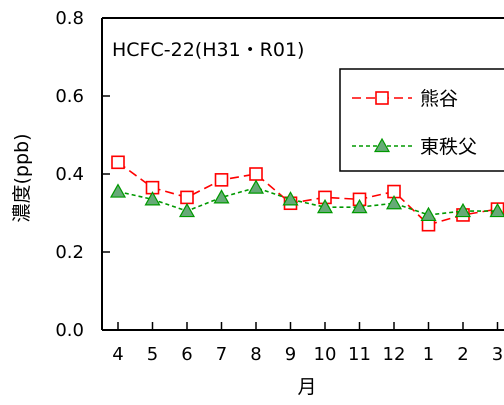 The image size is (504, 405). I want to click on x-tick-label: 10, so click(325, 354).